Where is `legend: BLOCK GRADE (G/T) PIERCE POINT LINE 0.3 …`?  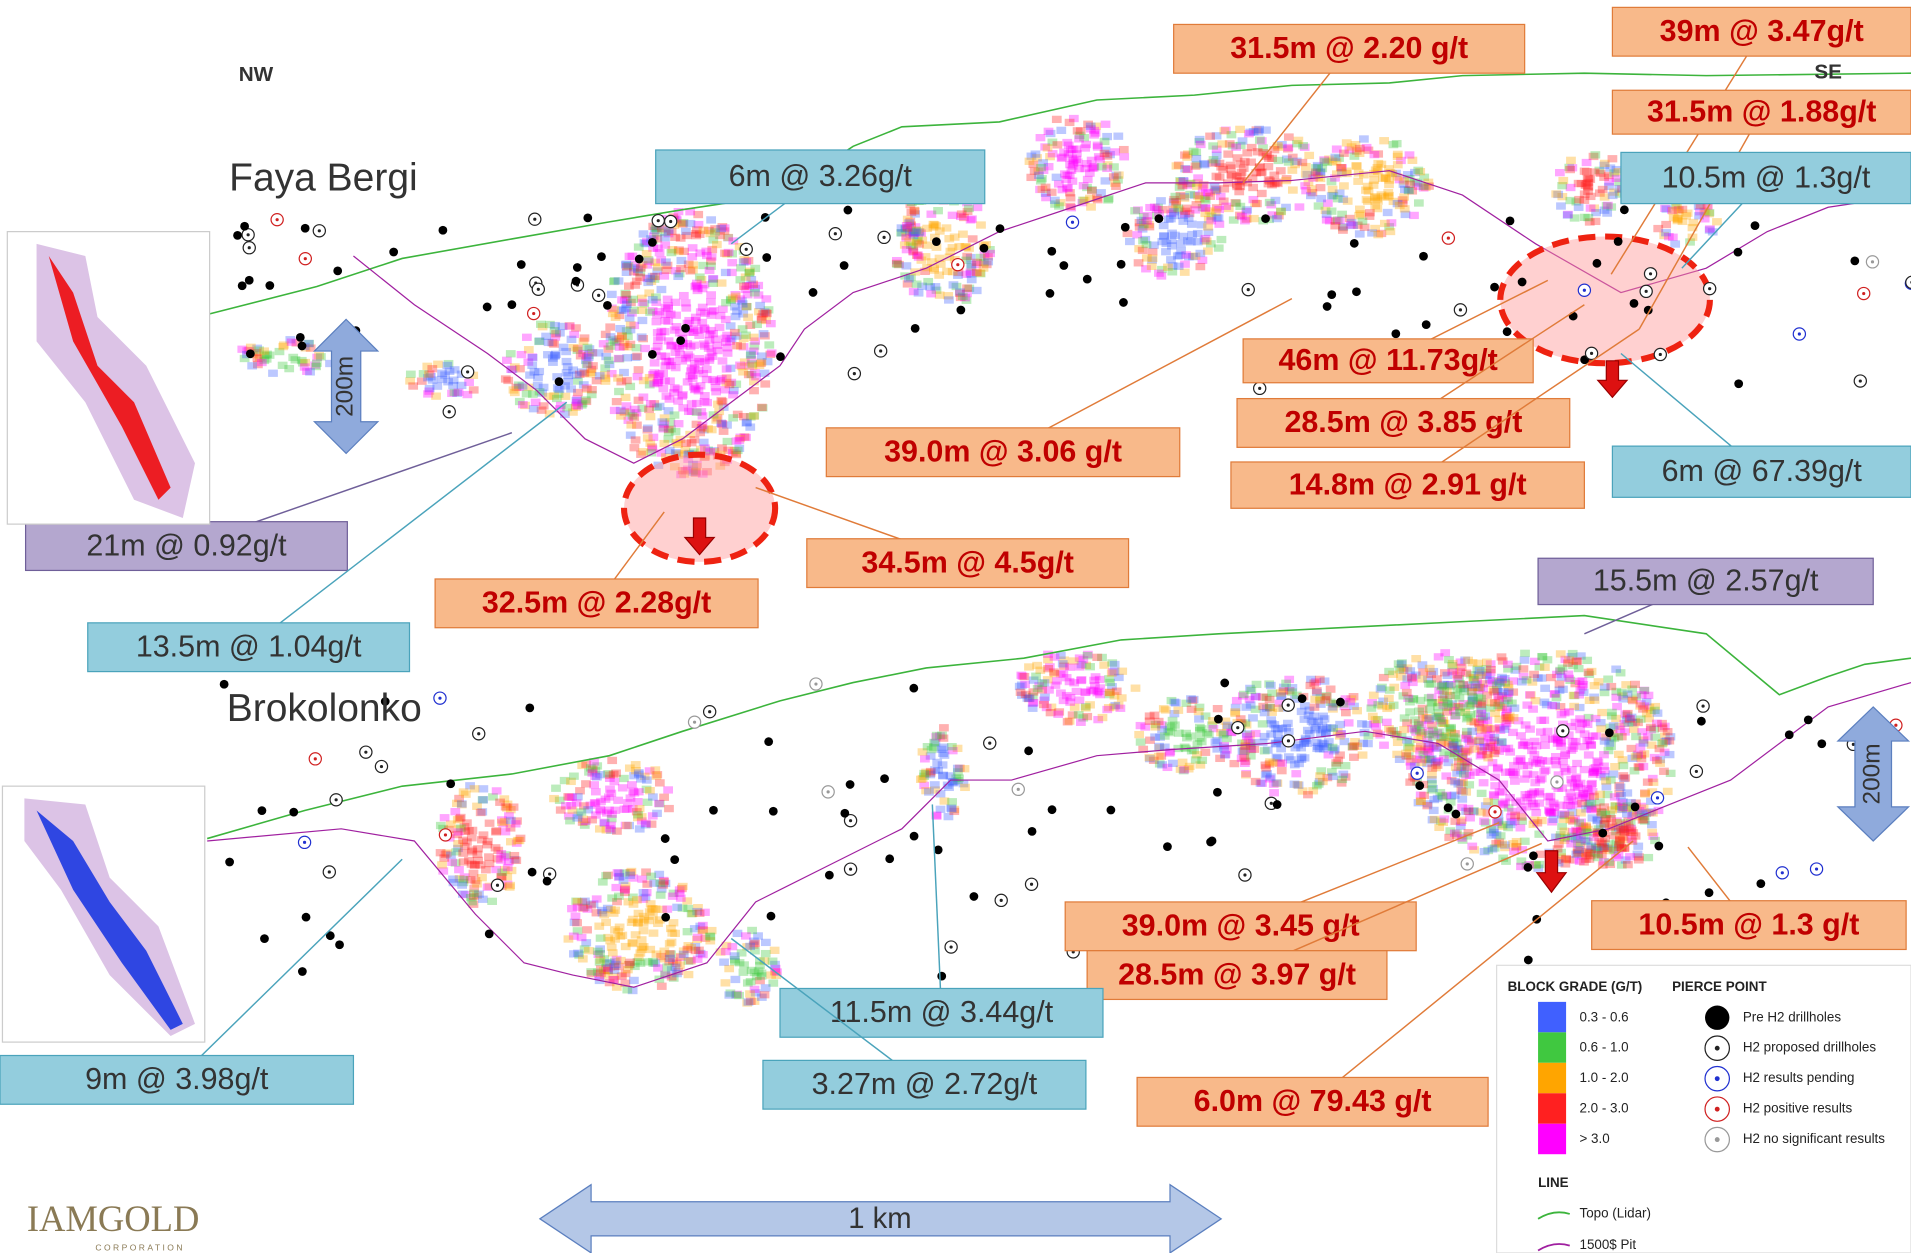
legend: BLOCK GRADE (G/T) PIERCE POINT LINE 0.3 … is located at coordinates (1703, 1108).